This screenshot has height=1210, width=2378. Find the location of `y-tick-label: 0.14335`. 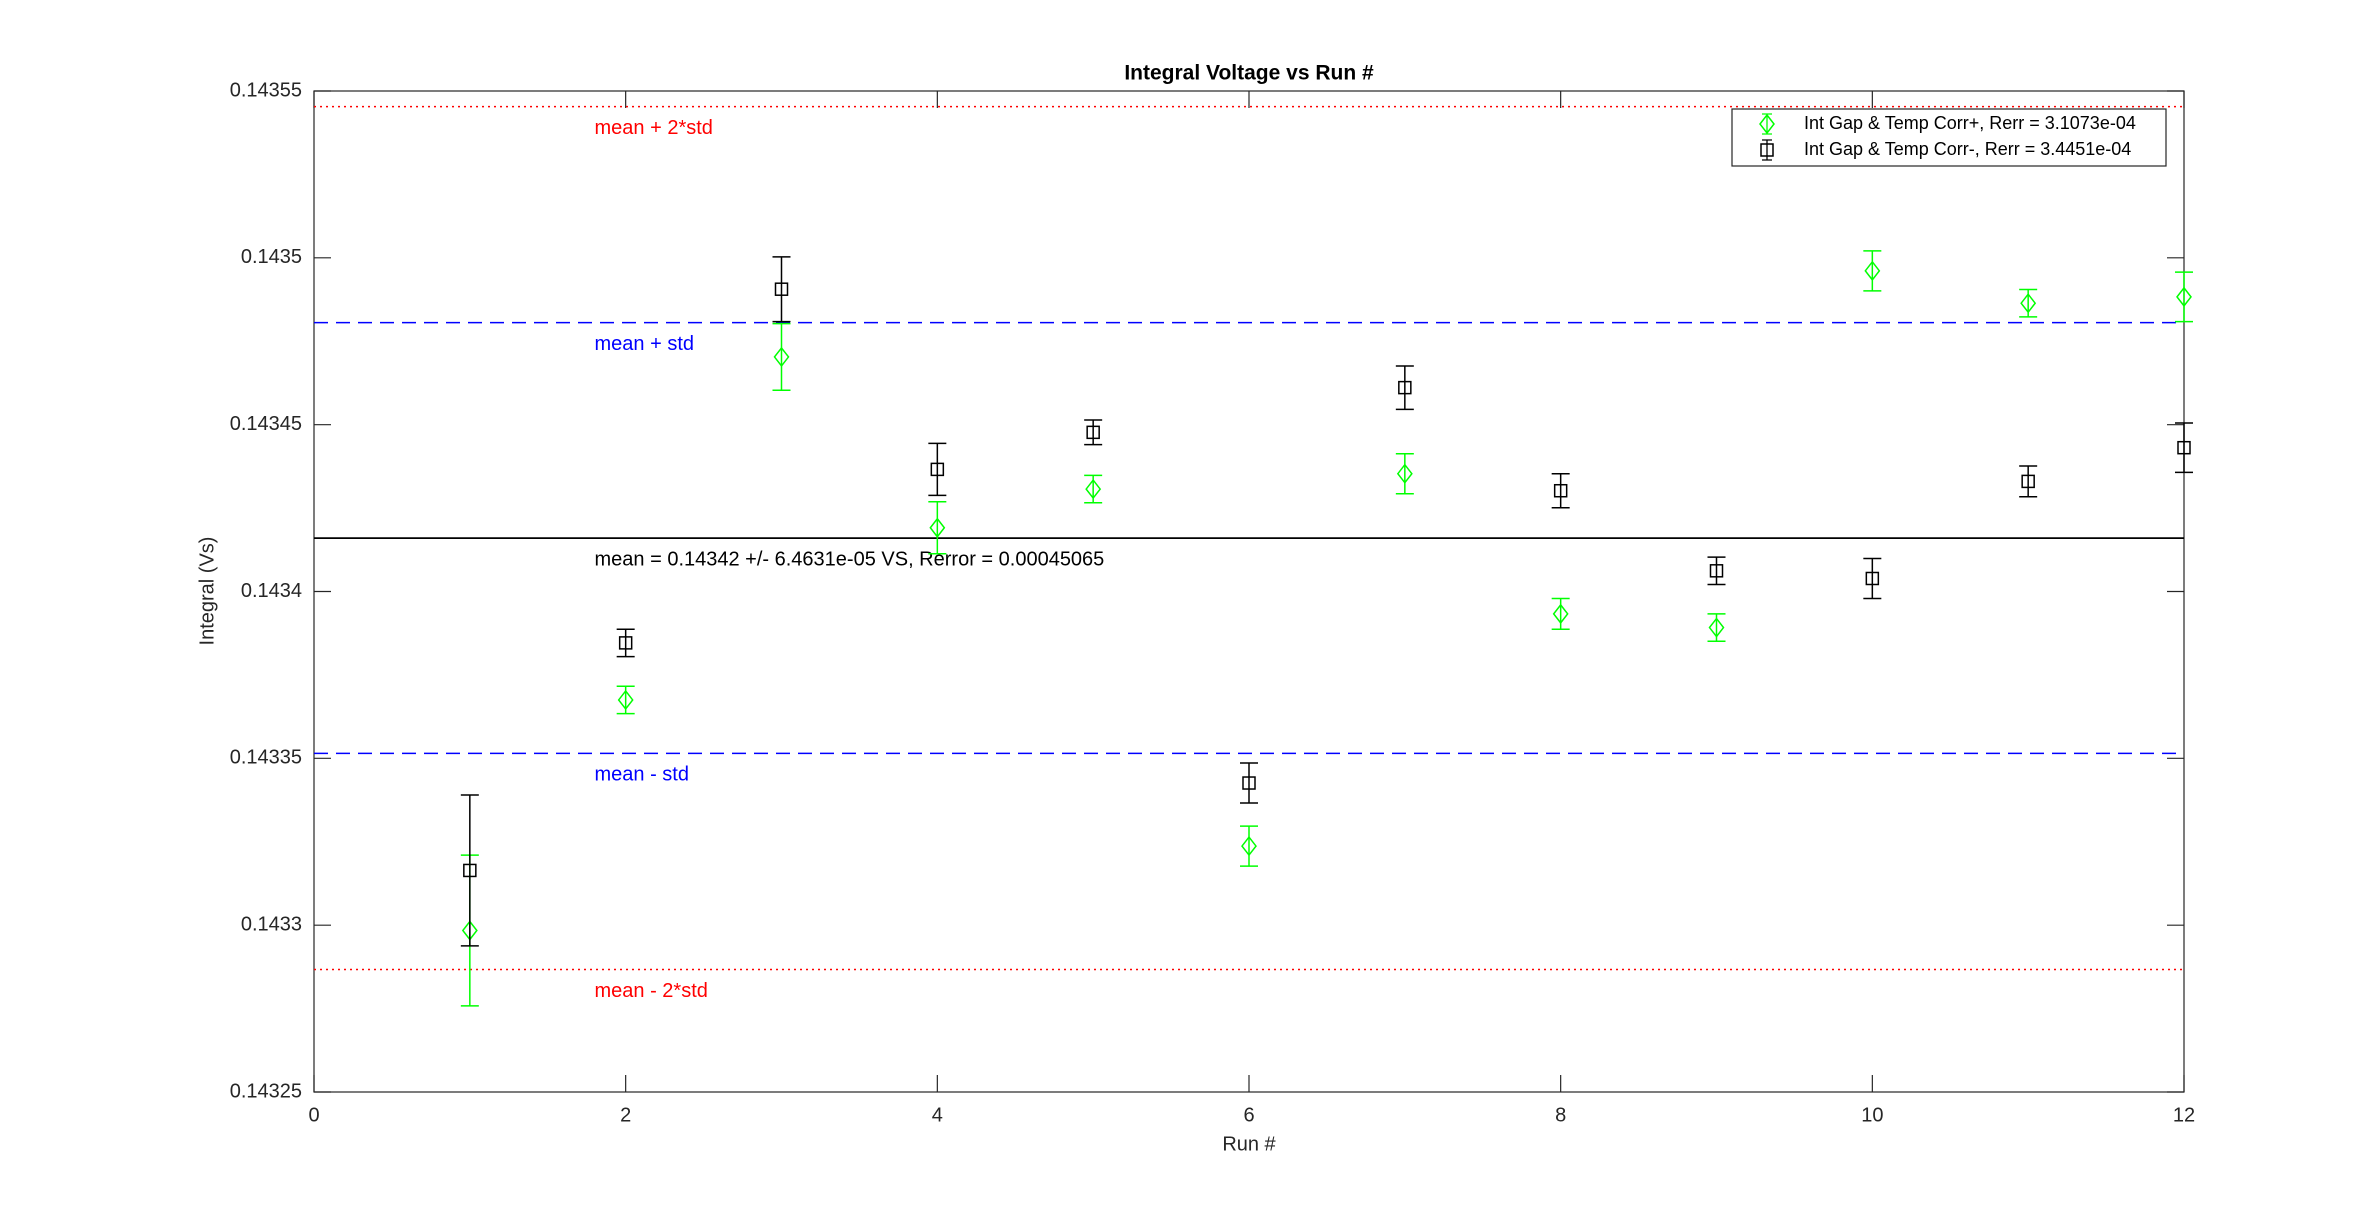

y-tick-label: 0.14335 is located at coordinates (266, 758).